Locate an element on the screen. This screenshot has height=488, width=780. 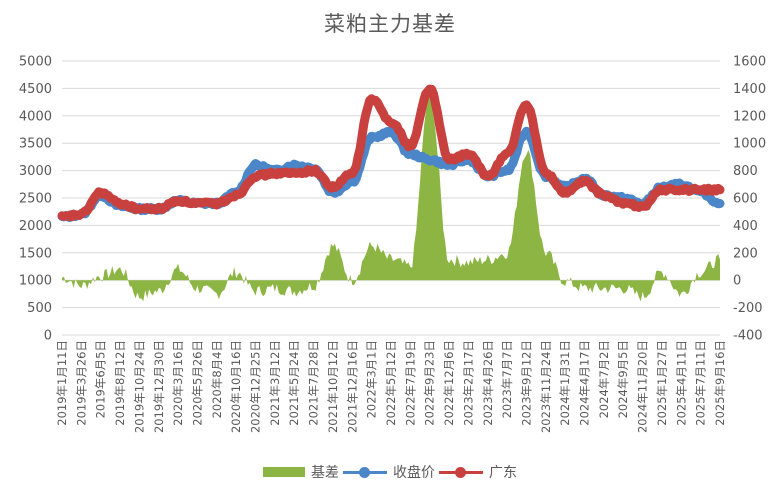
y-tick-left: 4000 is located at coordinates (35, 116).